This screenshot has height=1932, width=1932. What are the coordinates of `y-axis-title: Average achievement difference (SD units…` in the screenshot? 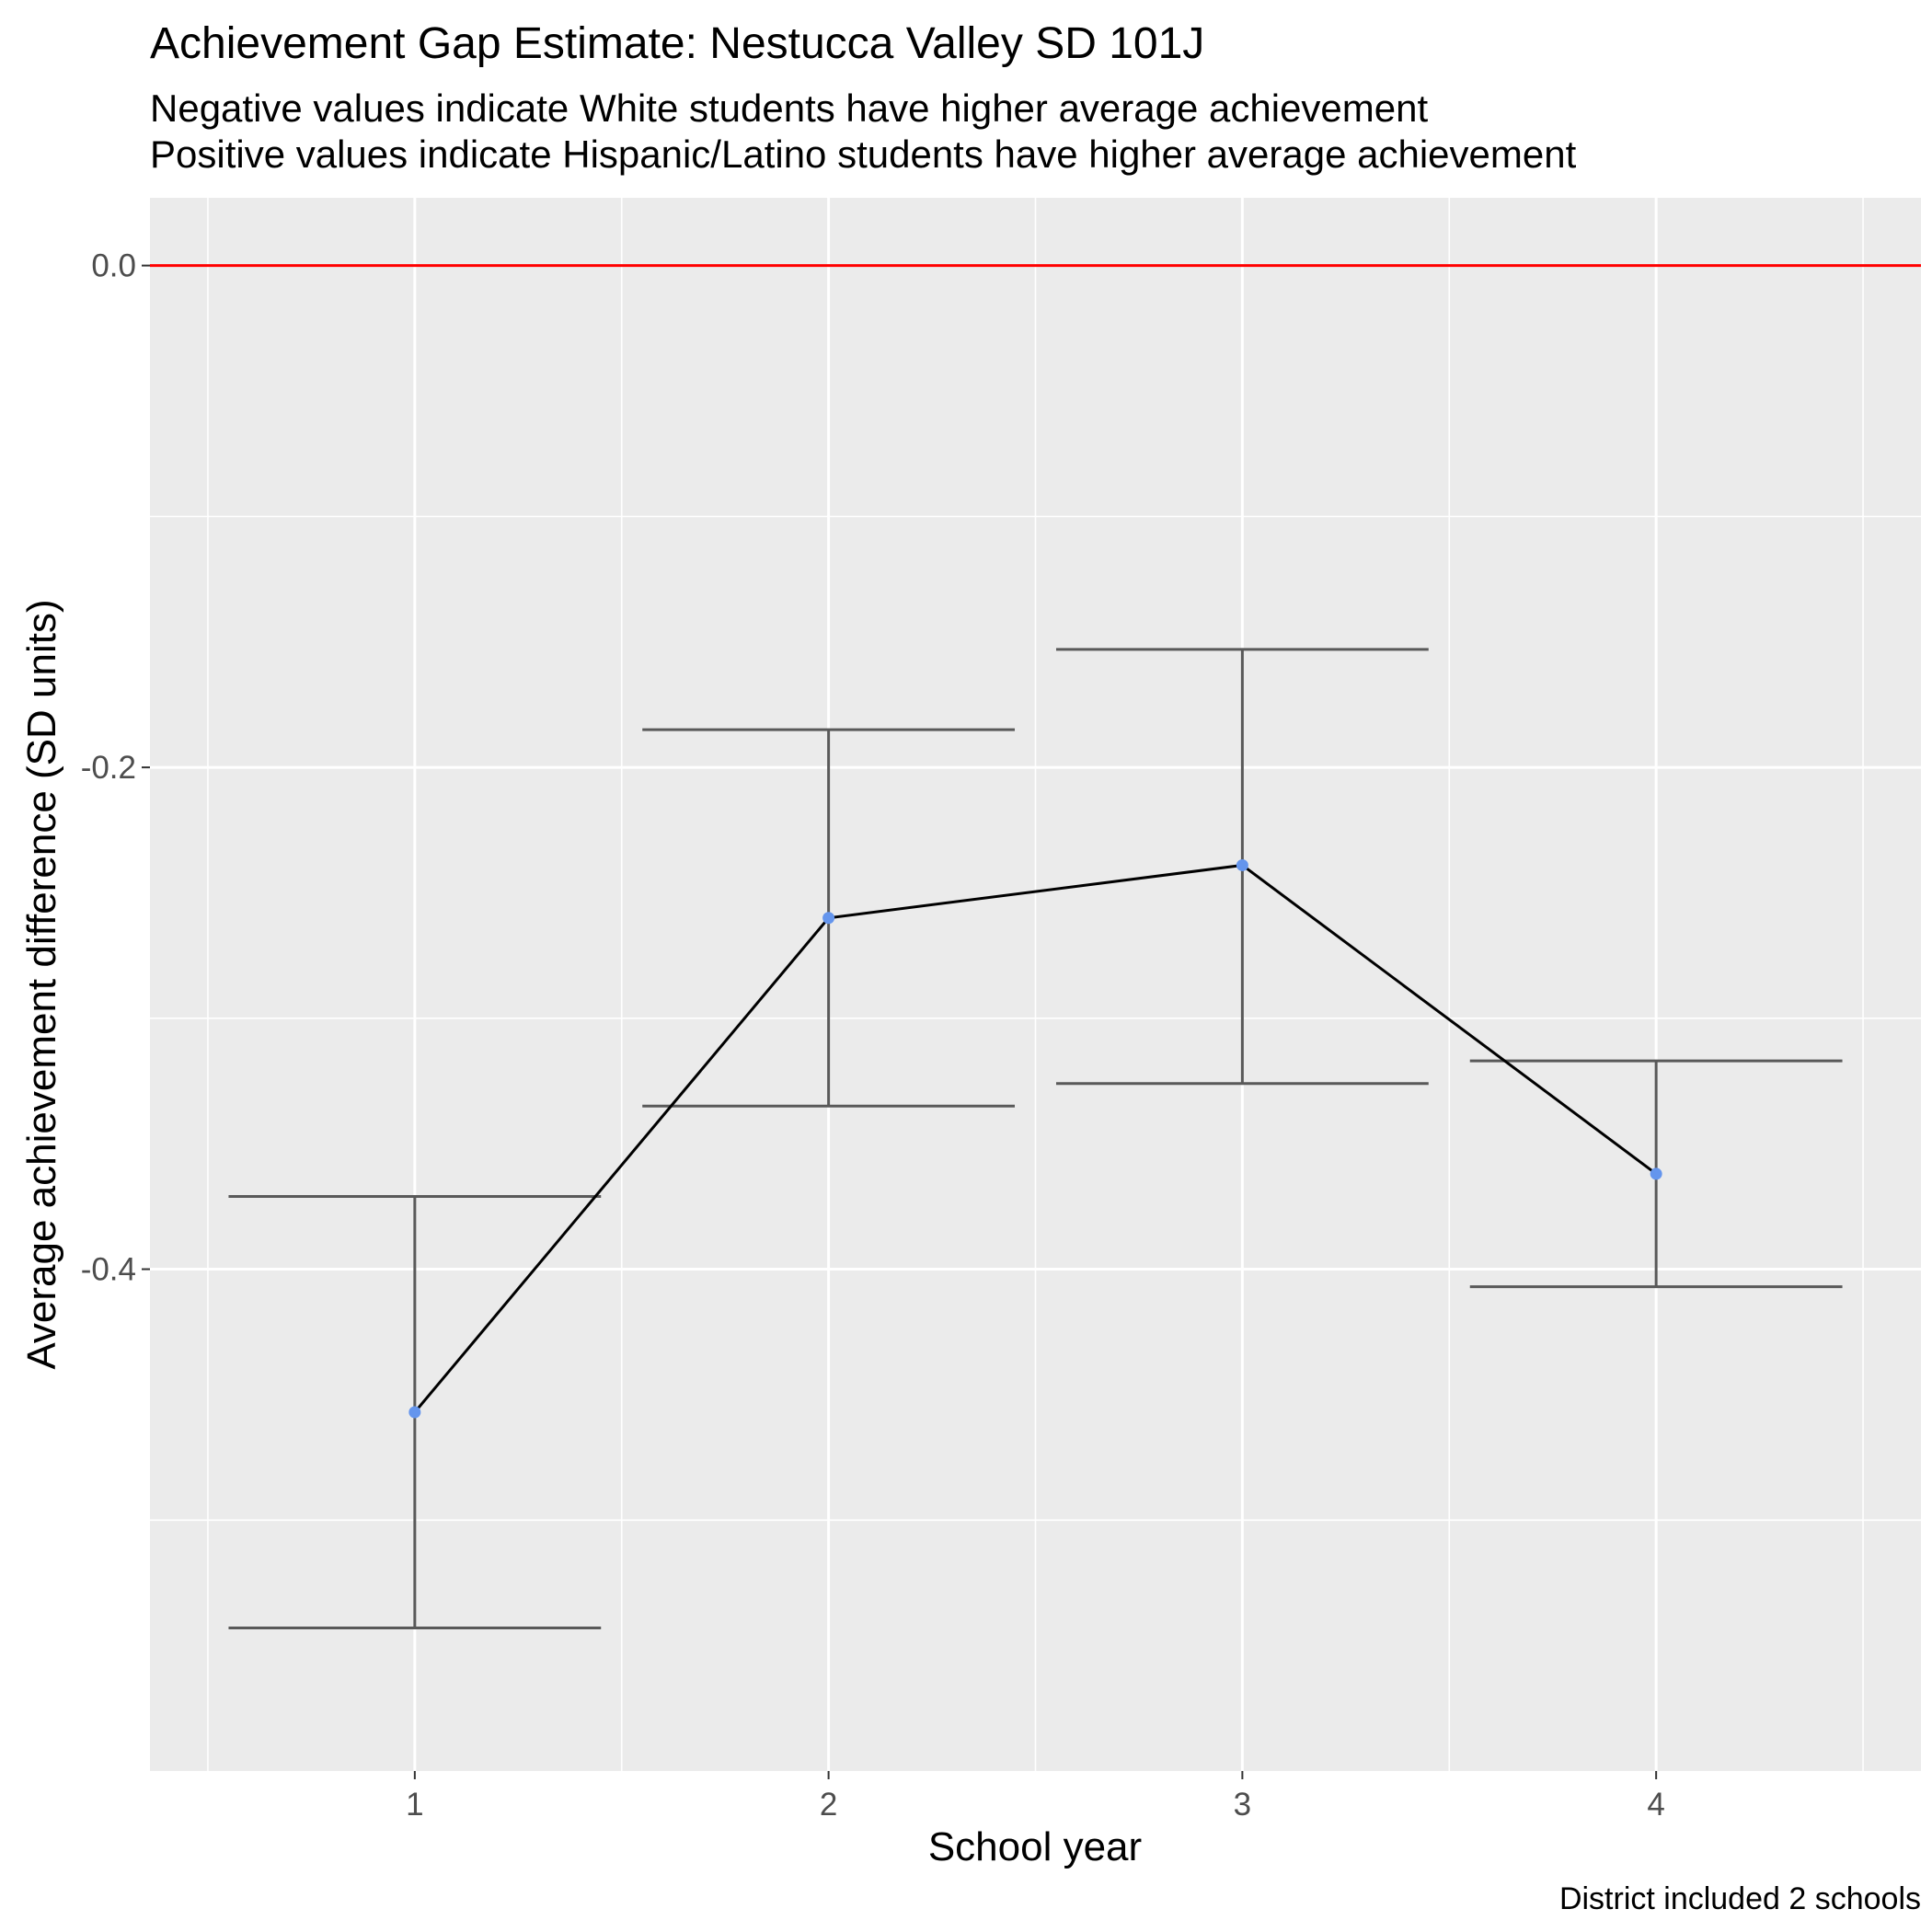 It's located at (41, 984).